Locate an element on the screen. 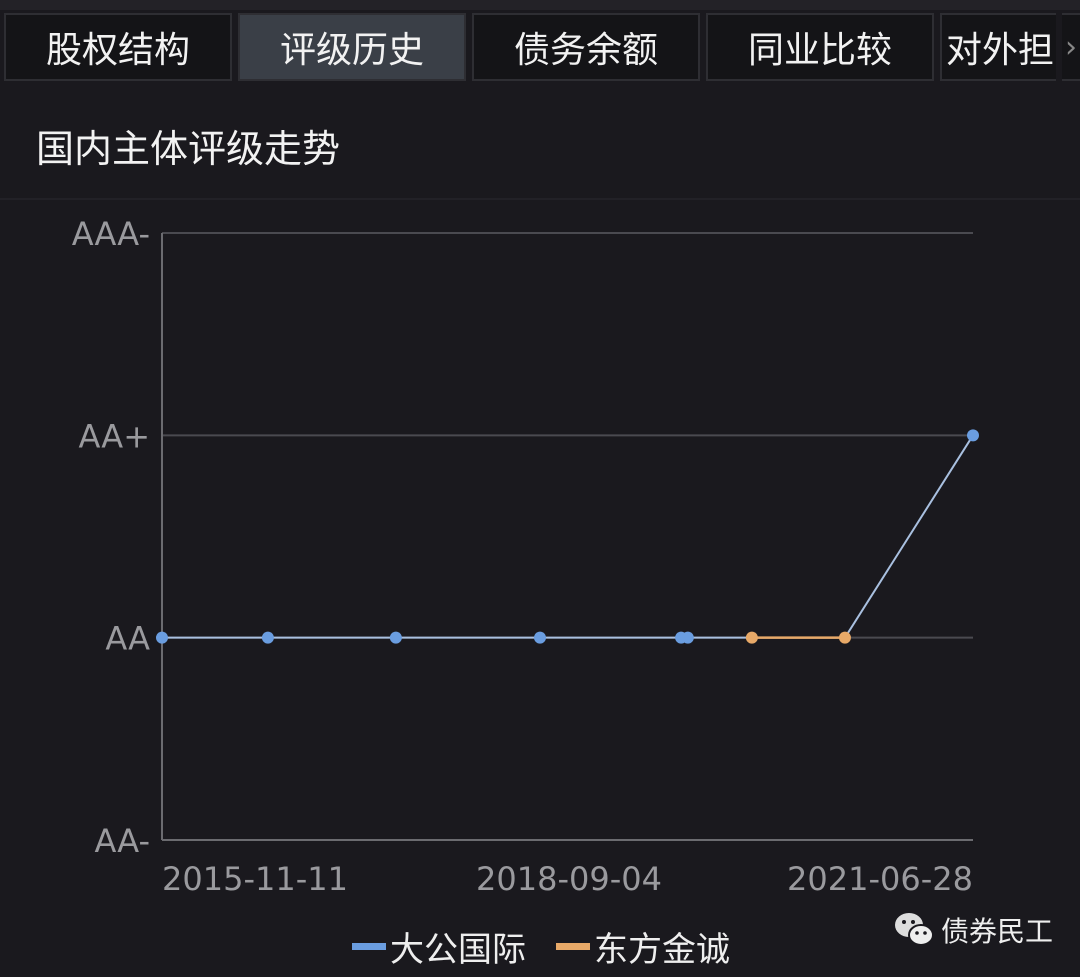  status-strip is located at coordinates (540, 5).